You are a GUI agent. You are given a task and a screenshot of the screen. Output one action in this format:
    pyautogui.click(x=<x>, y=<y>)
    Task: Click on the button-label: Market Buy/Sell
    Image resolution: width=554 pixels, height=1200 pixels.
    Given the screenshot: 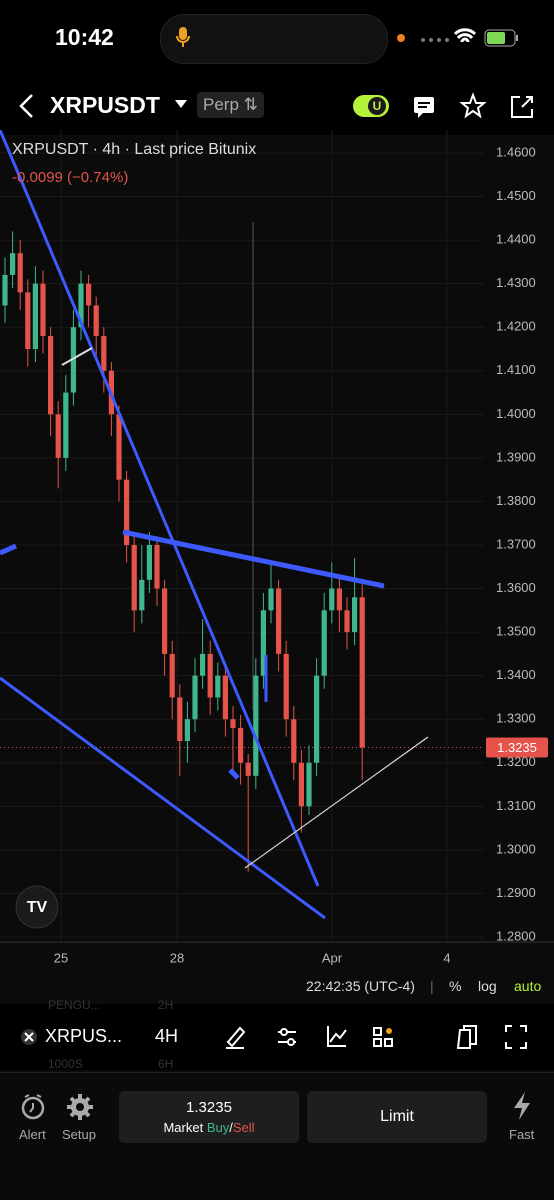 What is the action you would take?
    pyautogui.click(x=209, y=1127)
    